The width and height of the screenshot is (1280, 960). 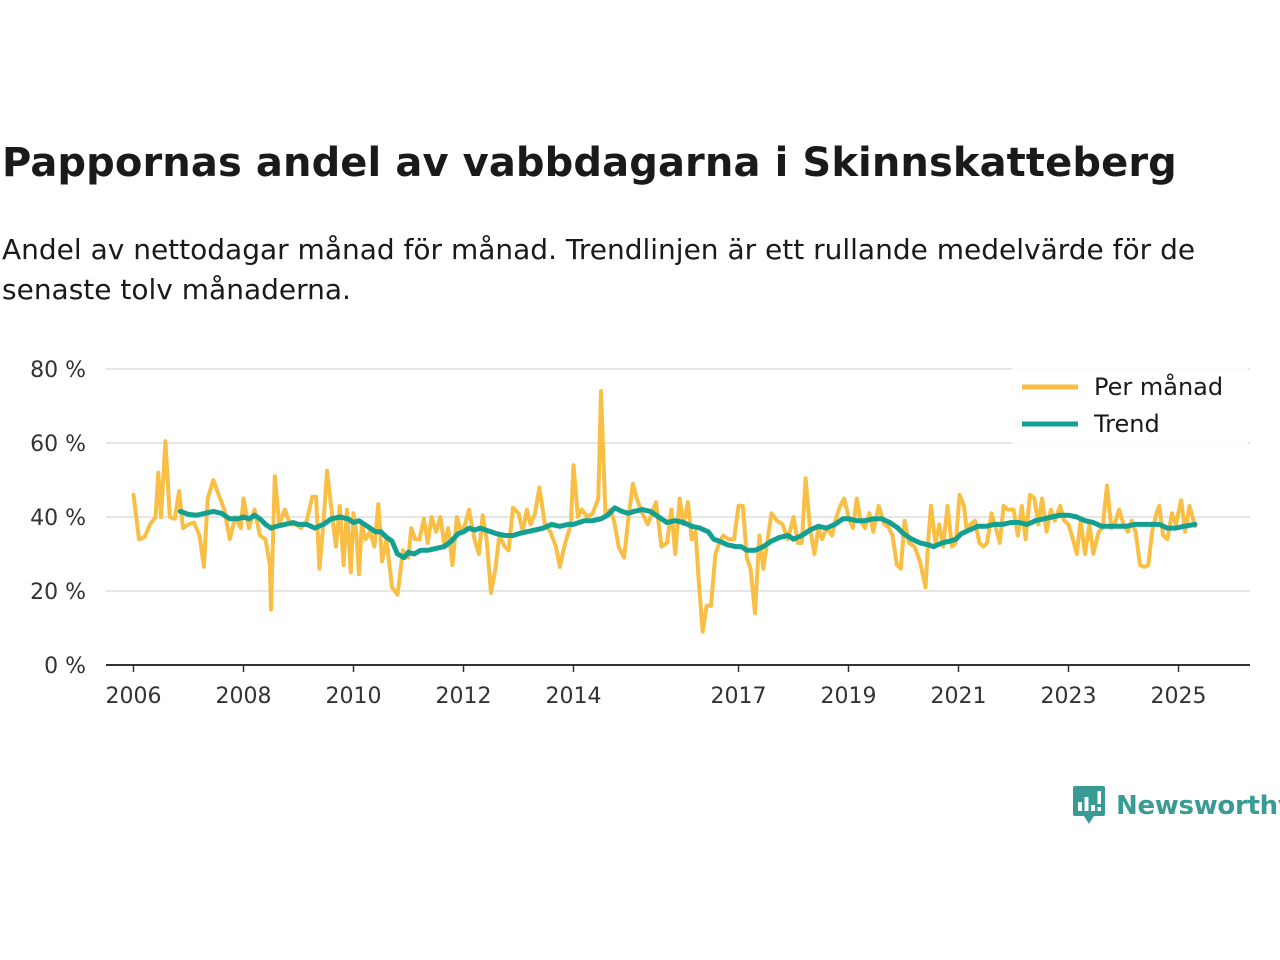 I want to click on x-tick-label: 2010, so click(x=354, y=696).